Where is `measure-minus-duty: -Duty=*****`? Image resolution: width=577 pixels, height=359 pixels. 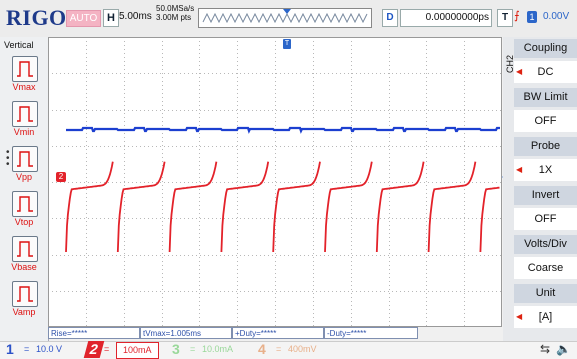
measure-minus-duty: -Duty=***** is located at coordinates (371, 333).